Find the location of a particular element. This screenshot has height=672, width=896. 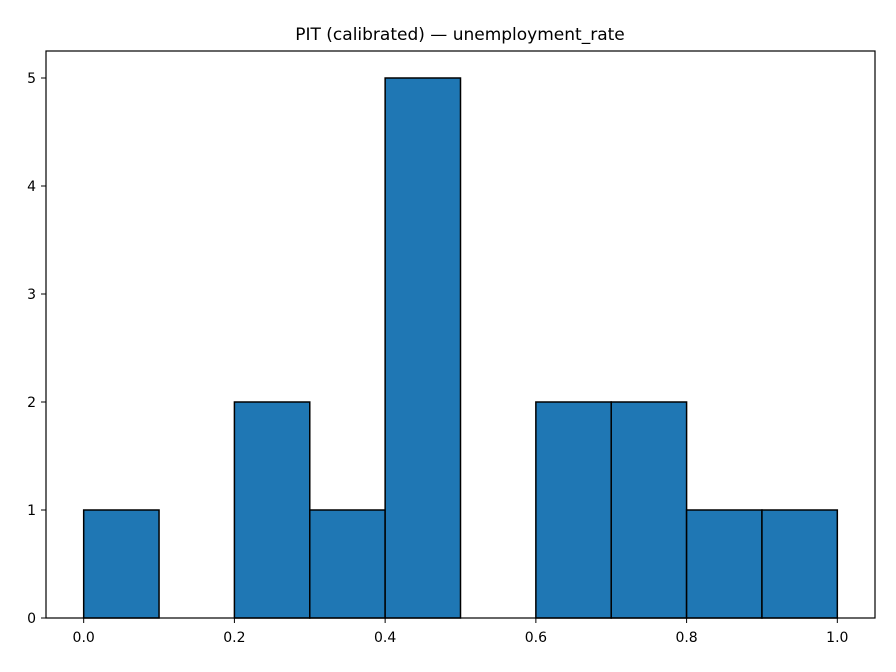

x-tick-label-2: 0.4 is located at coordinates (385, 638).